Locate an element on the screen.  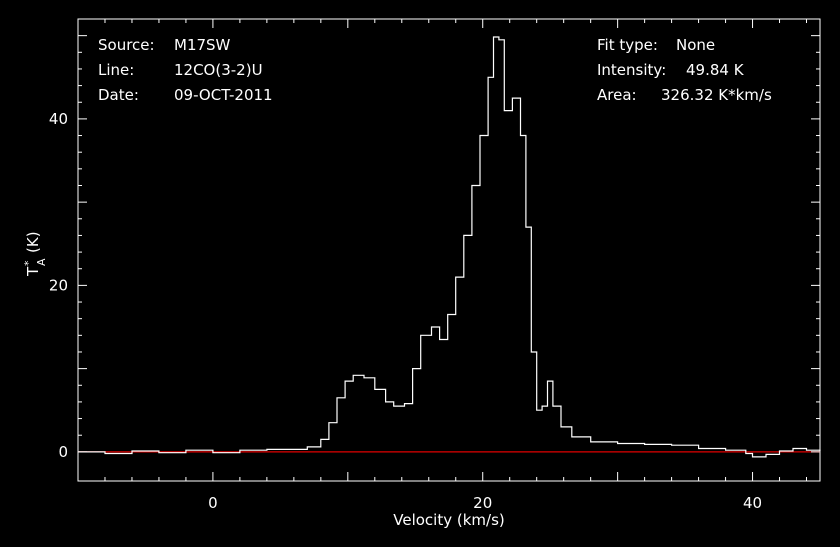
info-area-label: Area: is located at coordinates (617, 95).